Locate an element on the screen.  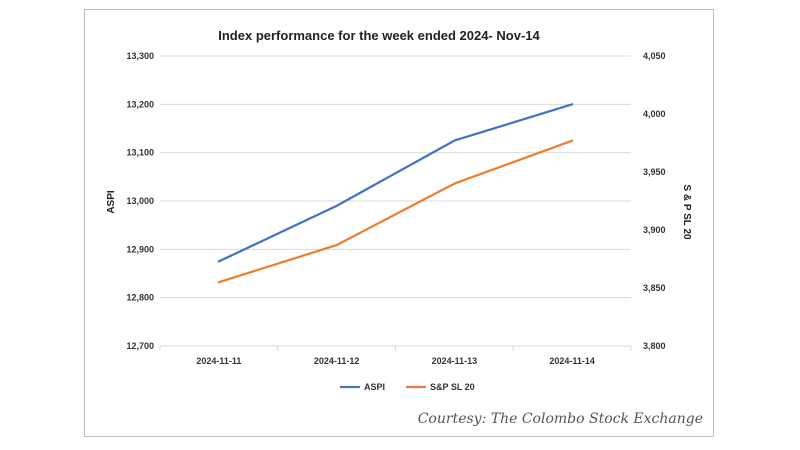
left-tick-label: 13,200 is located at coordinates (140, 104).